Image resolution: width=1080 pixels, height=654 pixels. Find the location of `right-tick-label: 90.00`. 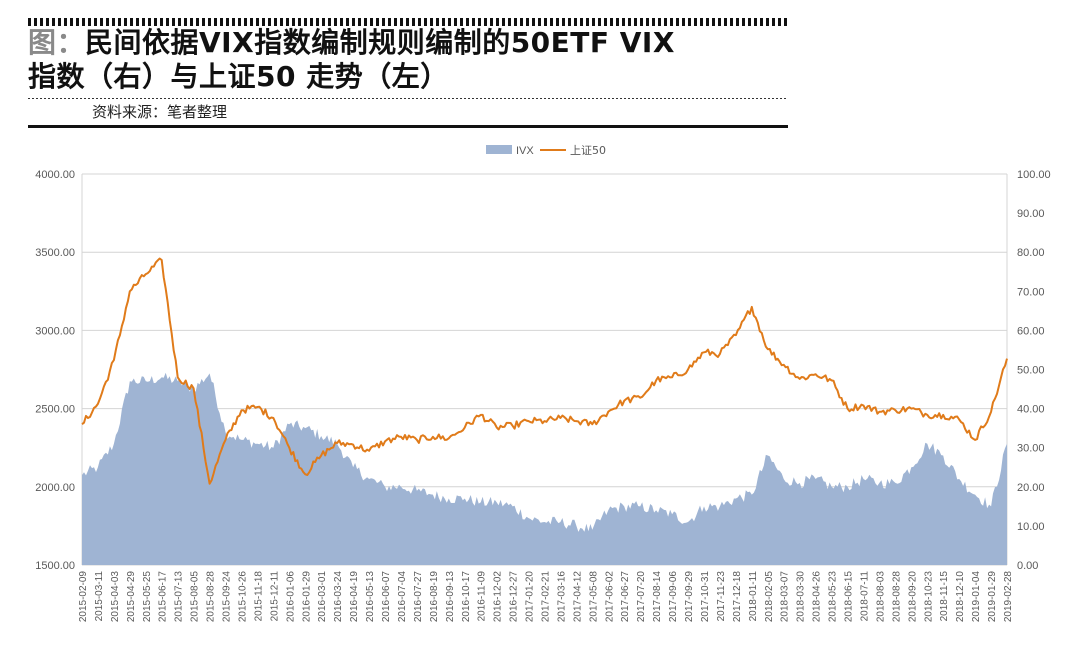

right-tick-label: 90.00 is located at coordinates (1031, 214).